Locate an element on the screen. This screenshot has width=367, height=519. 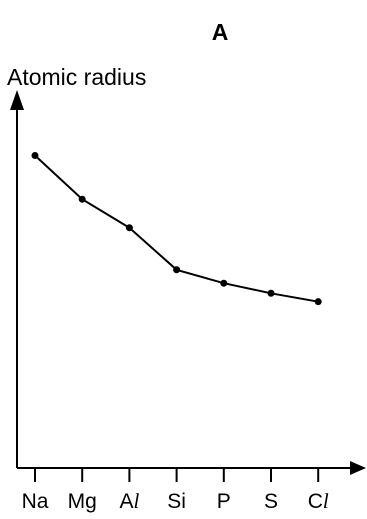
x-tick-label-1: Mg is located at coordinates (82, 501).